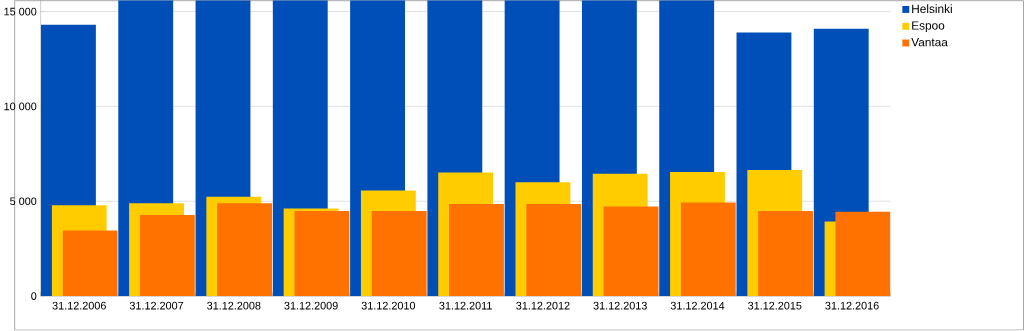 This screenshot has height=331, width=1024. Describe the element at coordinates (543, 306) in the screenshot. I see `x-tick-label: 31.12.2012` at that location.